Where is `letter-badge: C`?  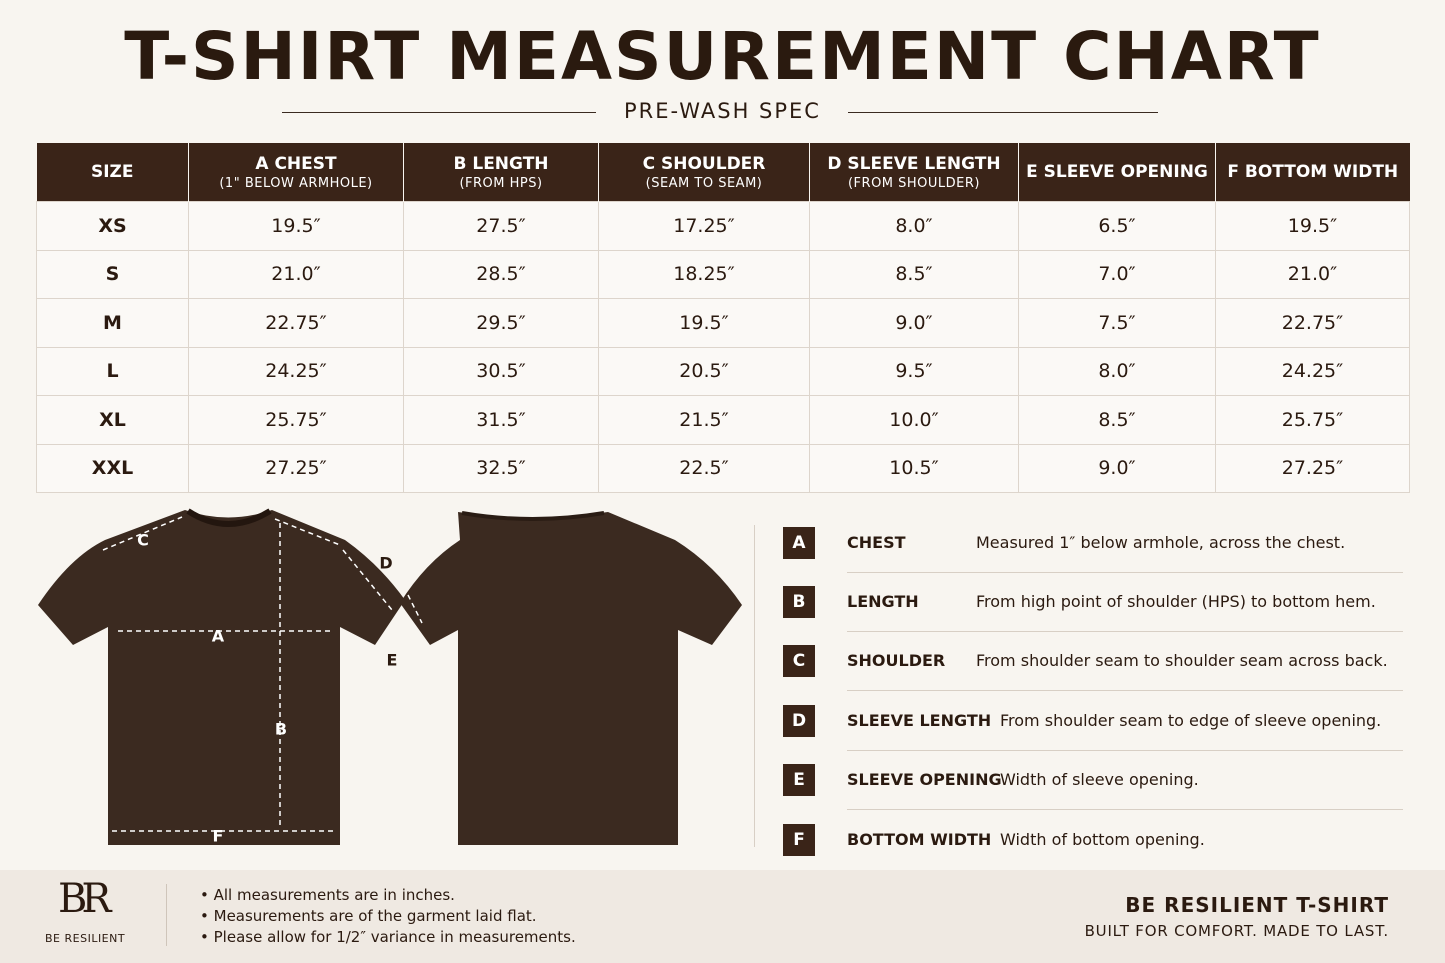
letter-badge: C is located at coordinates (799, 661).